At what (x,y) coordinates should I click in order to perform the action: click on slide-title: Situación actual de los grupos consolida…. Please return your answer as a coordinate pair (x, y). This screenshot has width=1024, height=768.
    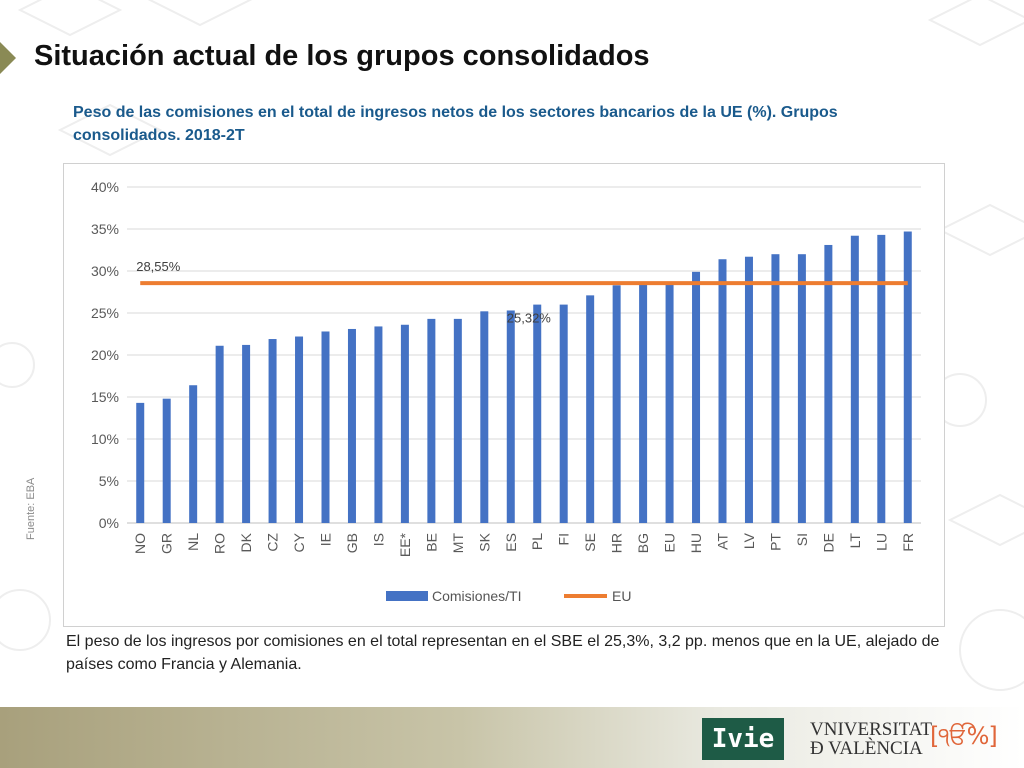
    Looking at the image, I should click on (342, 56).